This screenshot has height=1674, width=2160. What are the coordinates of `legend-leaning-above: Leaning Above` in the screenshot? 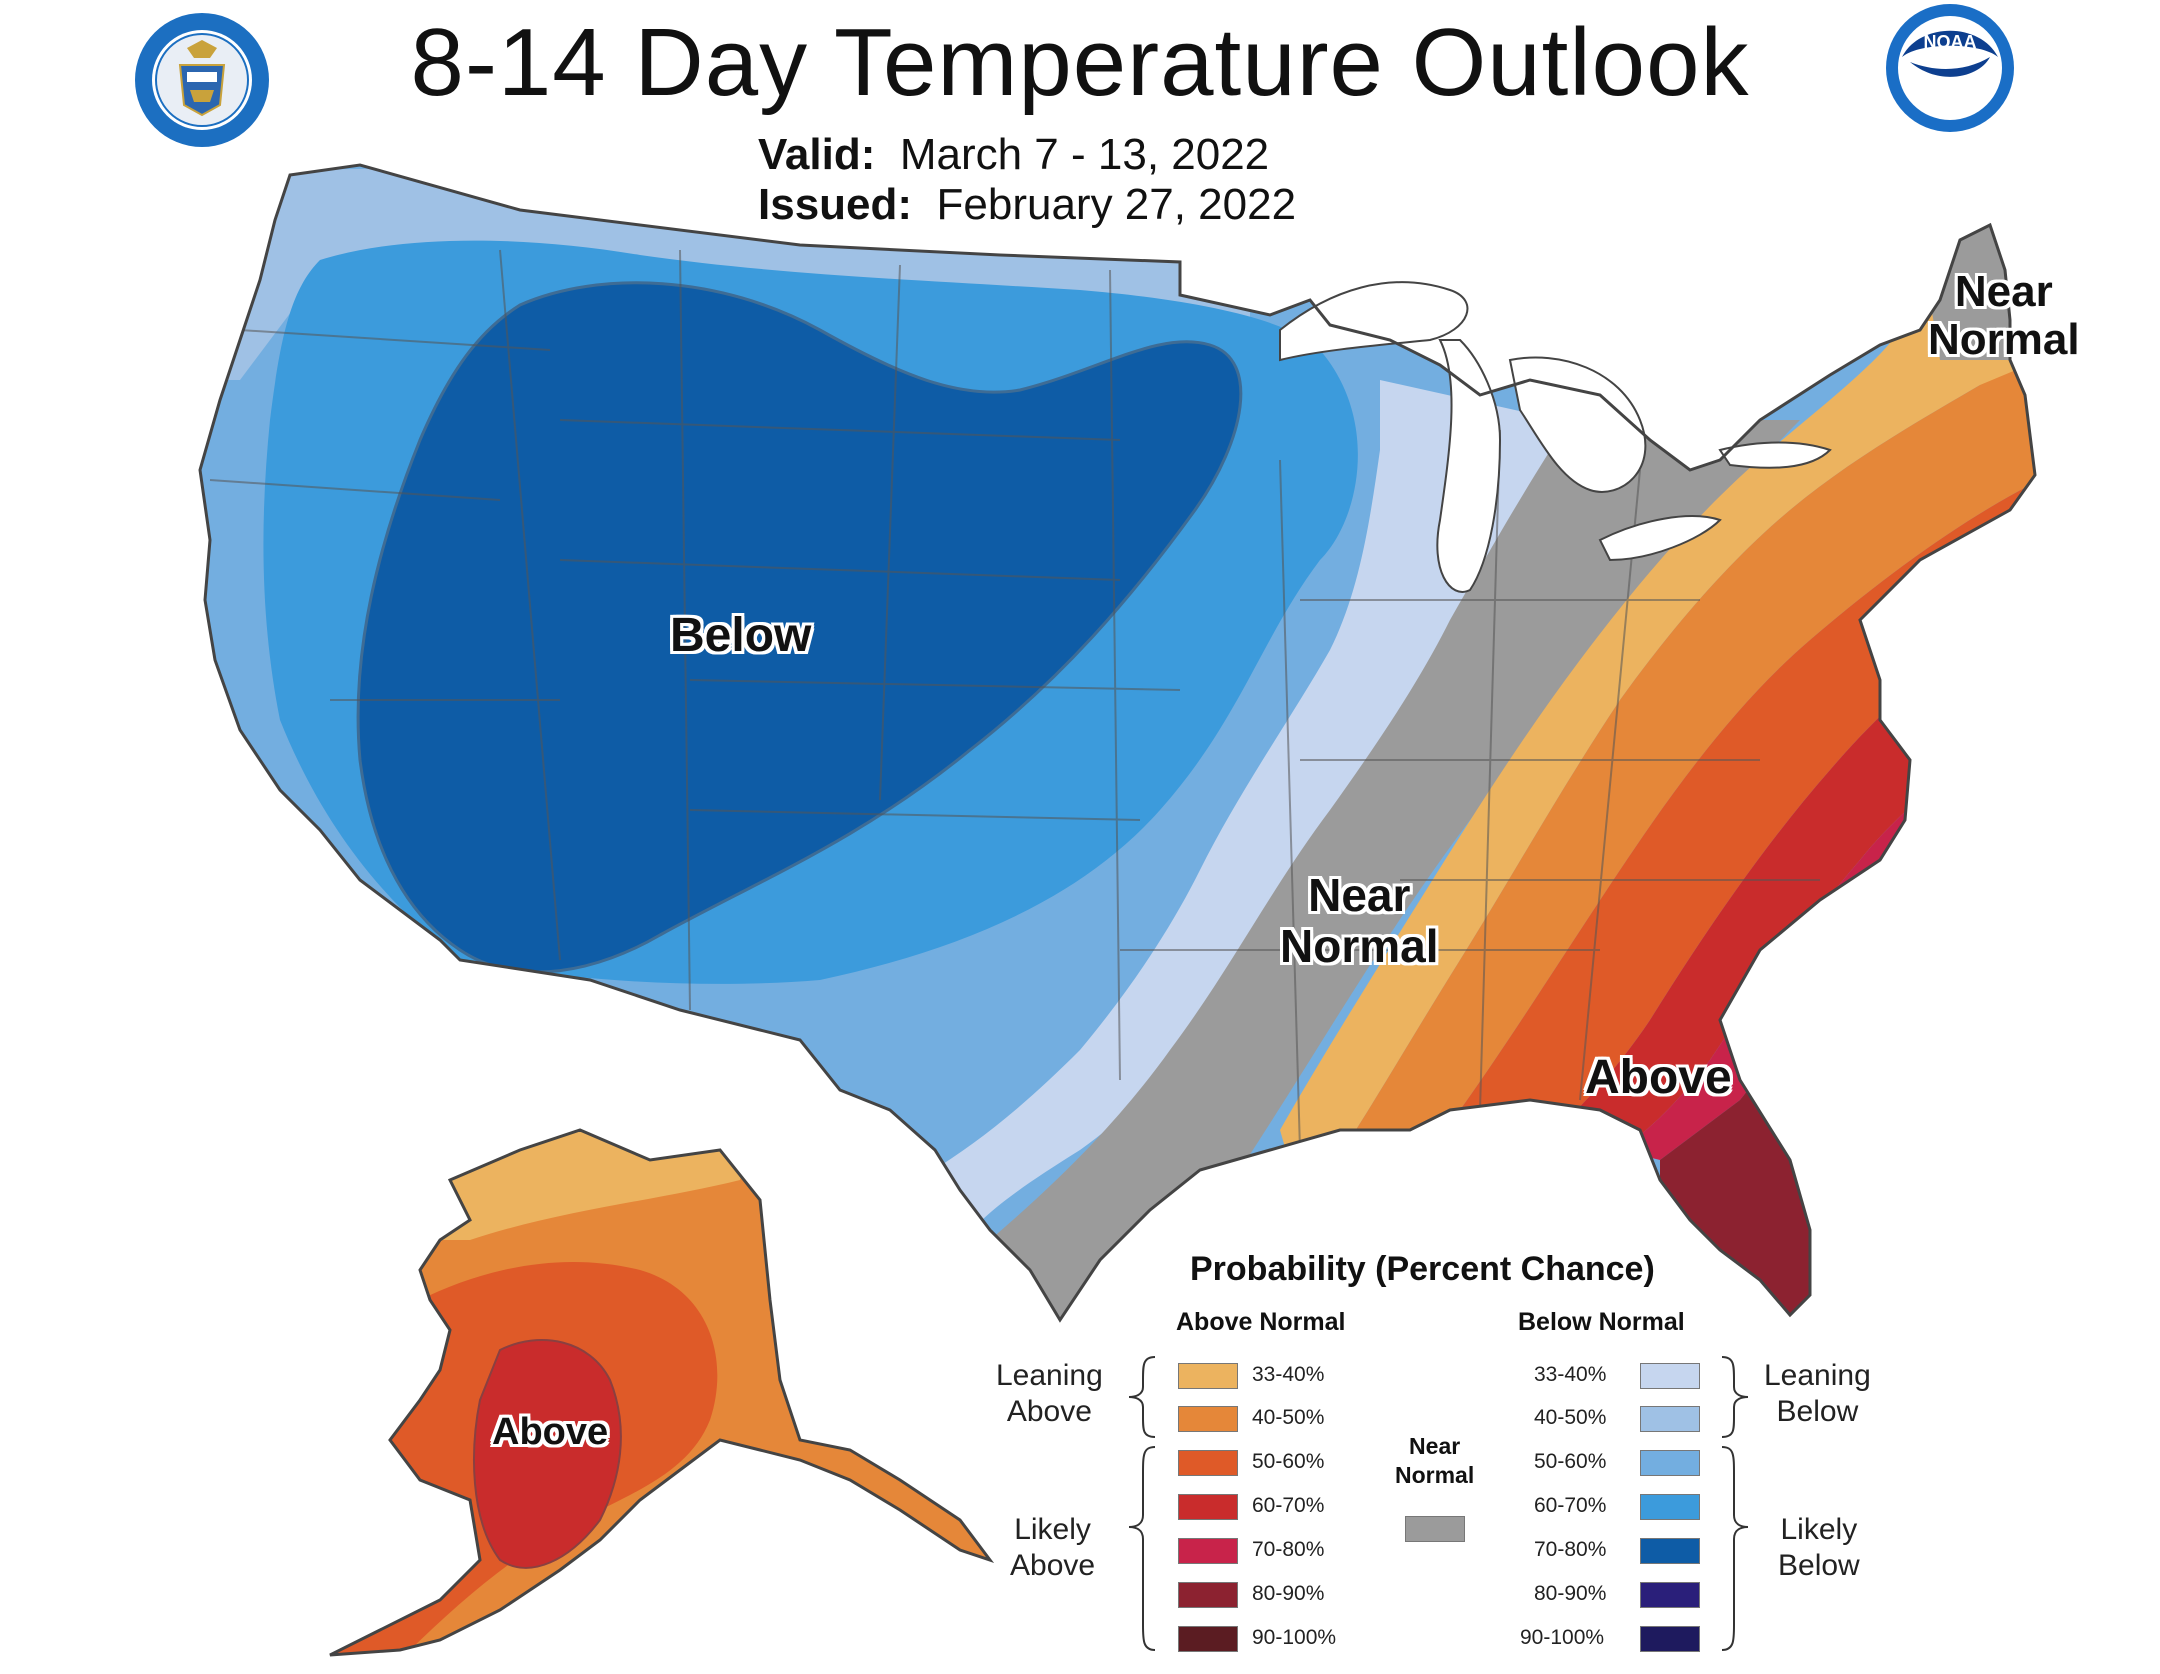 It's located at (1049, 1394).